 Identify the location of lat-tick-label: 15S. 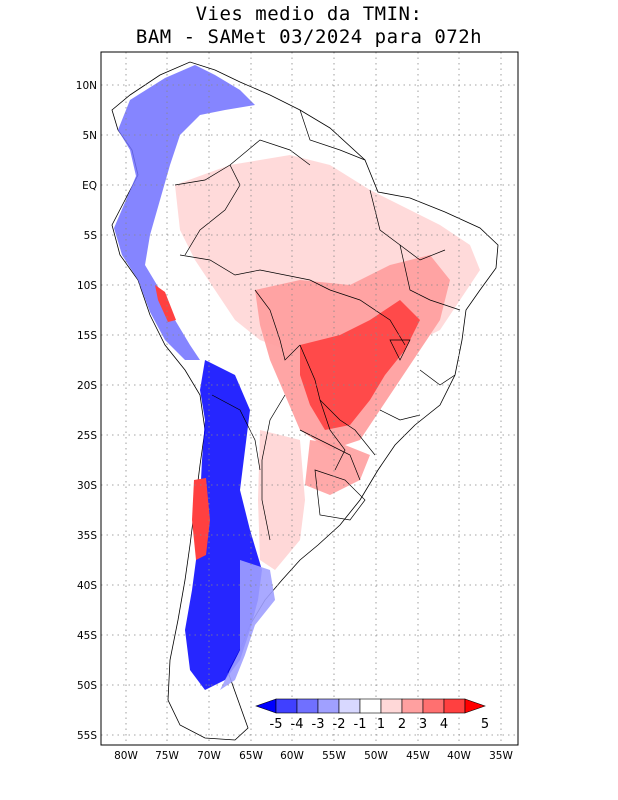
(87, 336).